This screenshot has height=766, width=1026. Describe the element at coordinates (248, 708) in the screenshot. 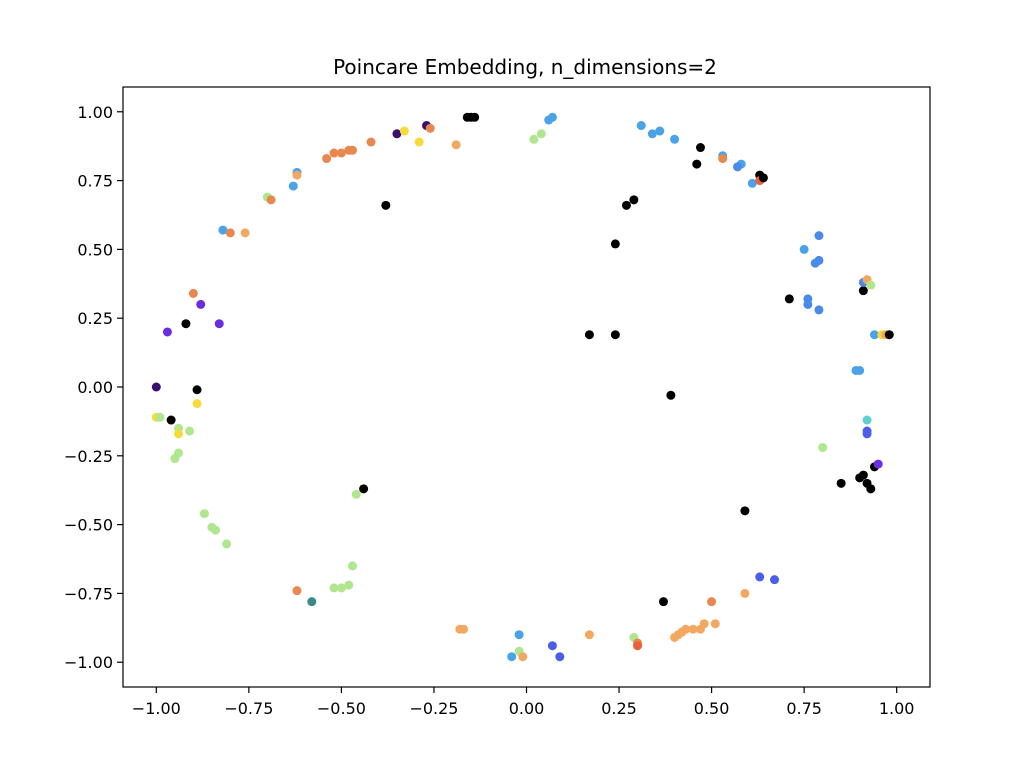

I see `x-tick-label: −0.75` at that location.